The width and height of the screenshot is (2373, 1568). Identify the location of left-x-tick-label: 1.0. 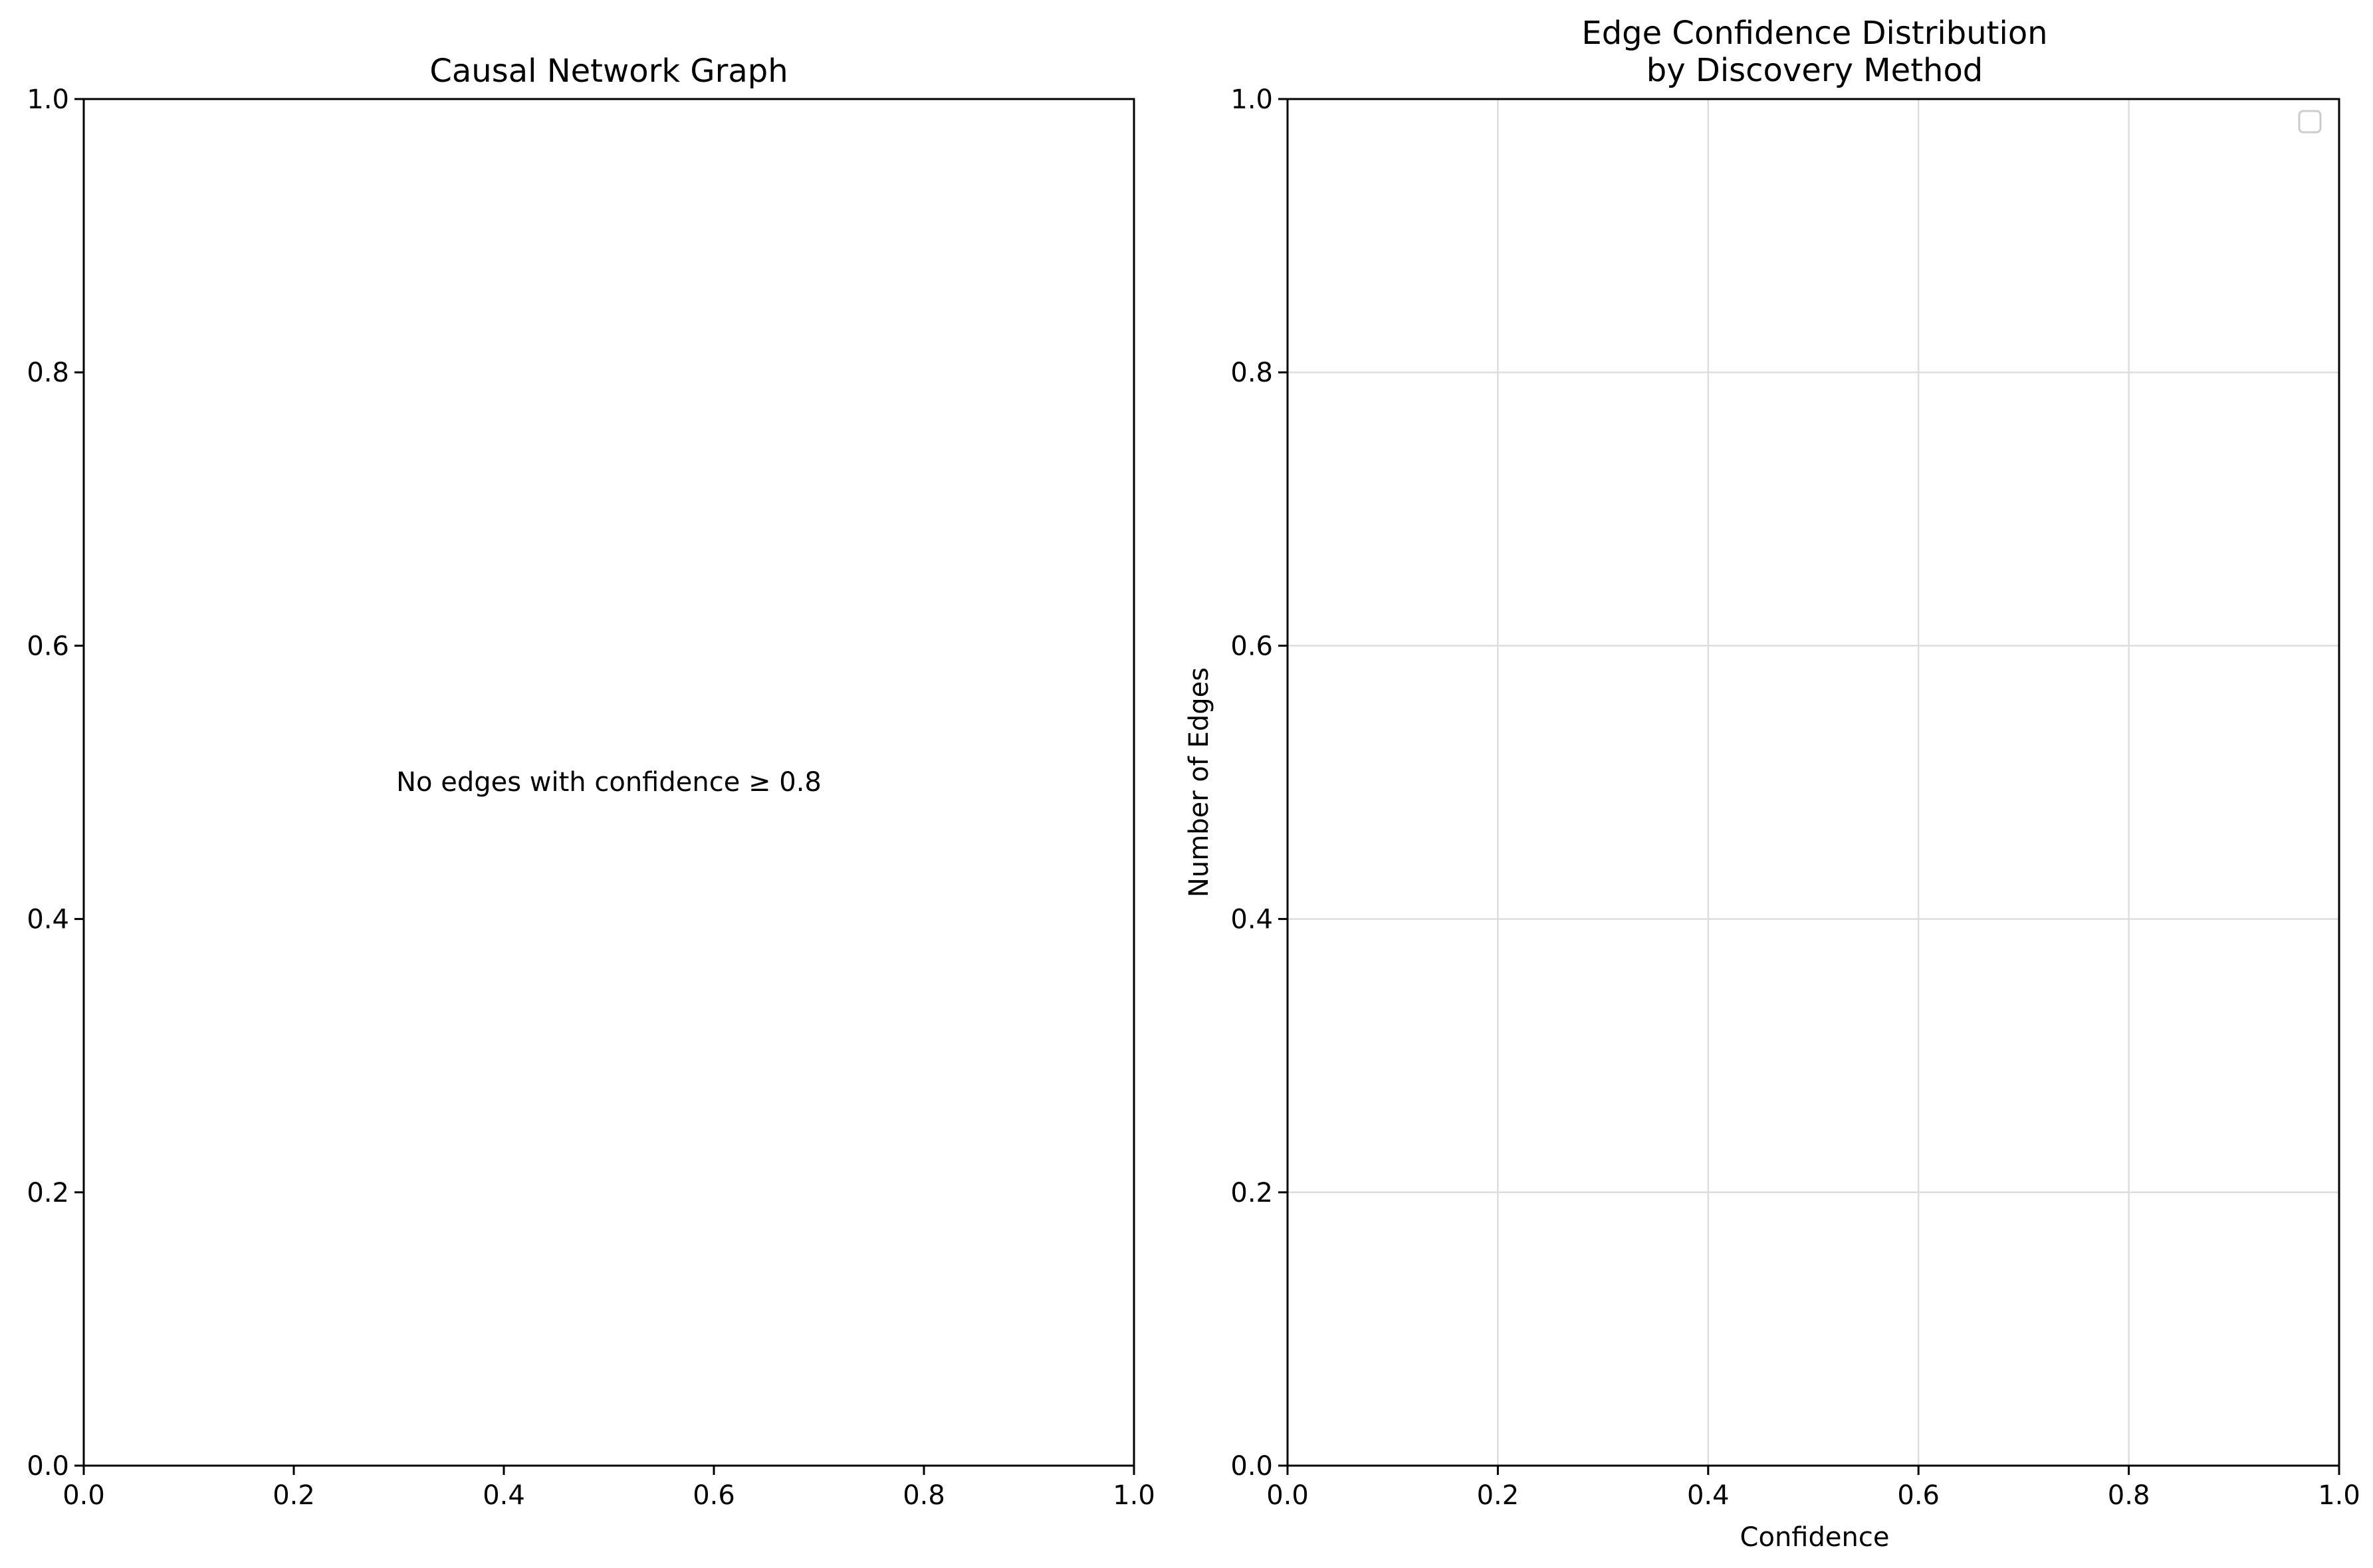
(1134, 1495).